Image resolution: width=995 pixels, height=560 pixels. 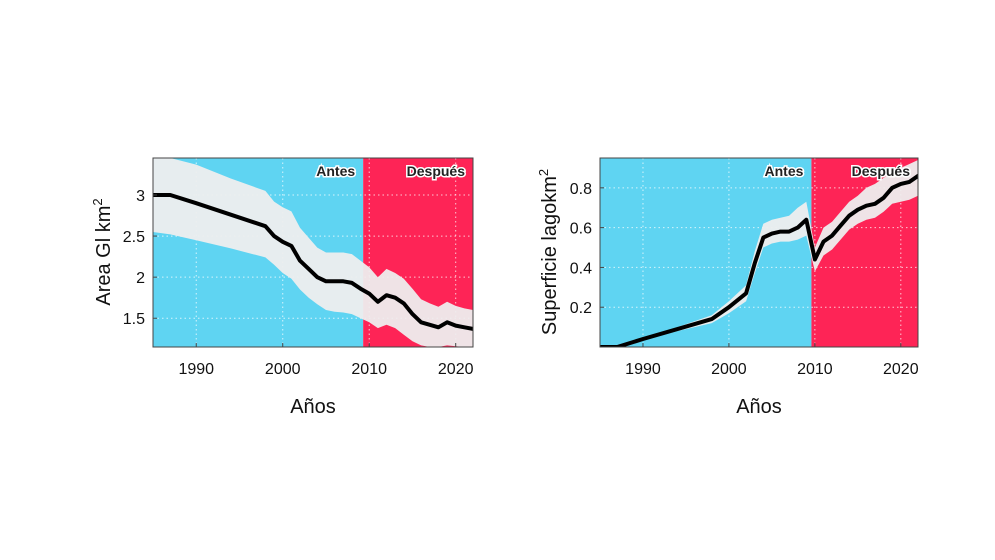 What do you see at coordinates (134, 237) in the screenshot?
I see `y-tick-label: 2.5` at bounding box center [134, 237].